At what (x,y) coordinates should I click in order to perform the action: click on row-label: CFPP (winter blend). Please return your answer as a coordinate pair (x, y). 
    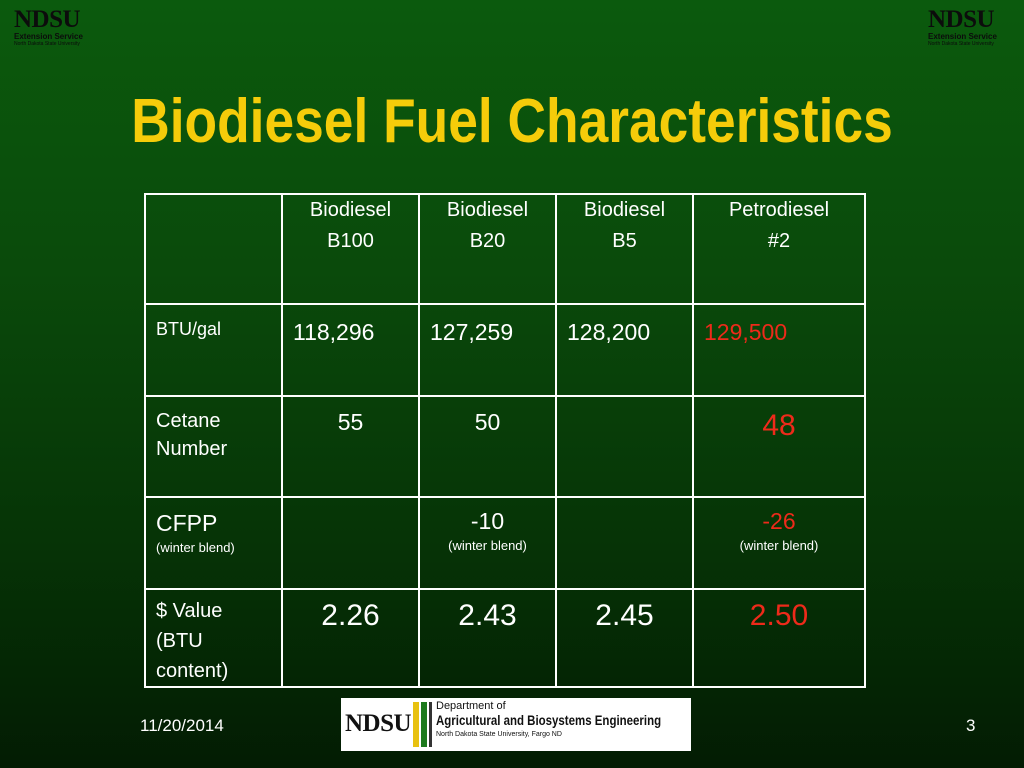
    Looking at the image, I should click on (213, 528).